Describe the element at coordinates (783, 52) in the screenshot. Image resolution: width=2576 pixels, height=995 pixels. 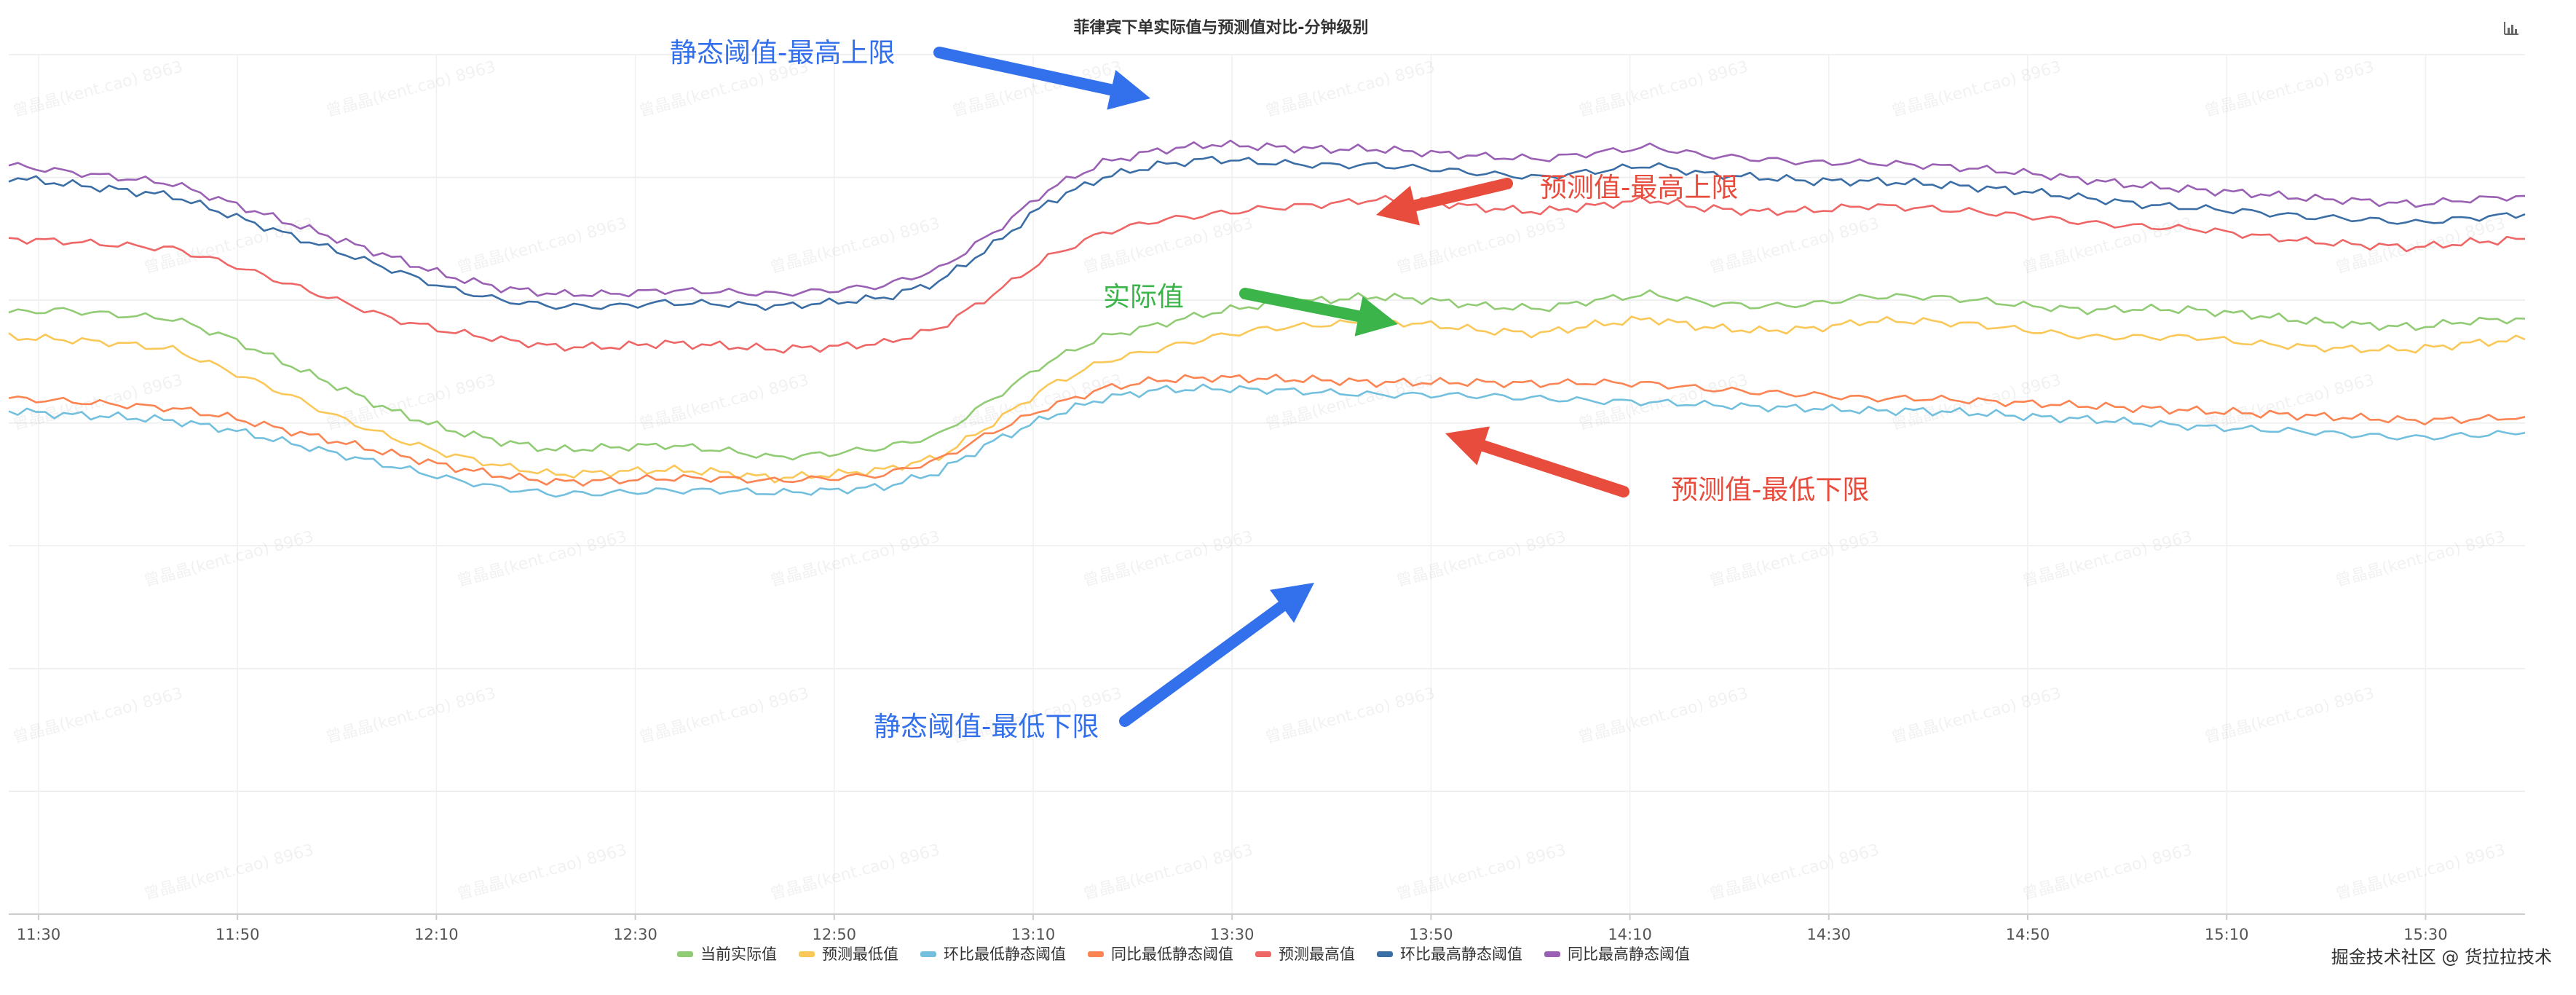
I see `annotation-label: 静态阈值-最高上限` at that location.